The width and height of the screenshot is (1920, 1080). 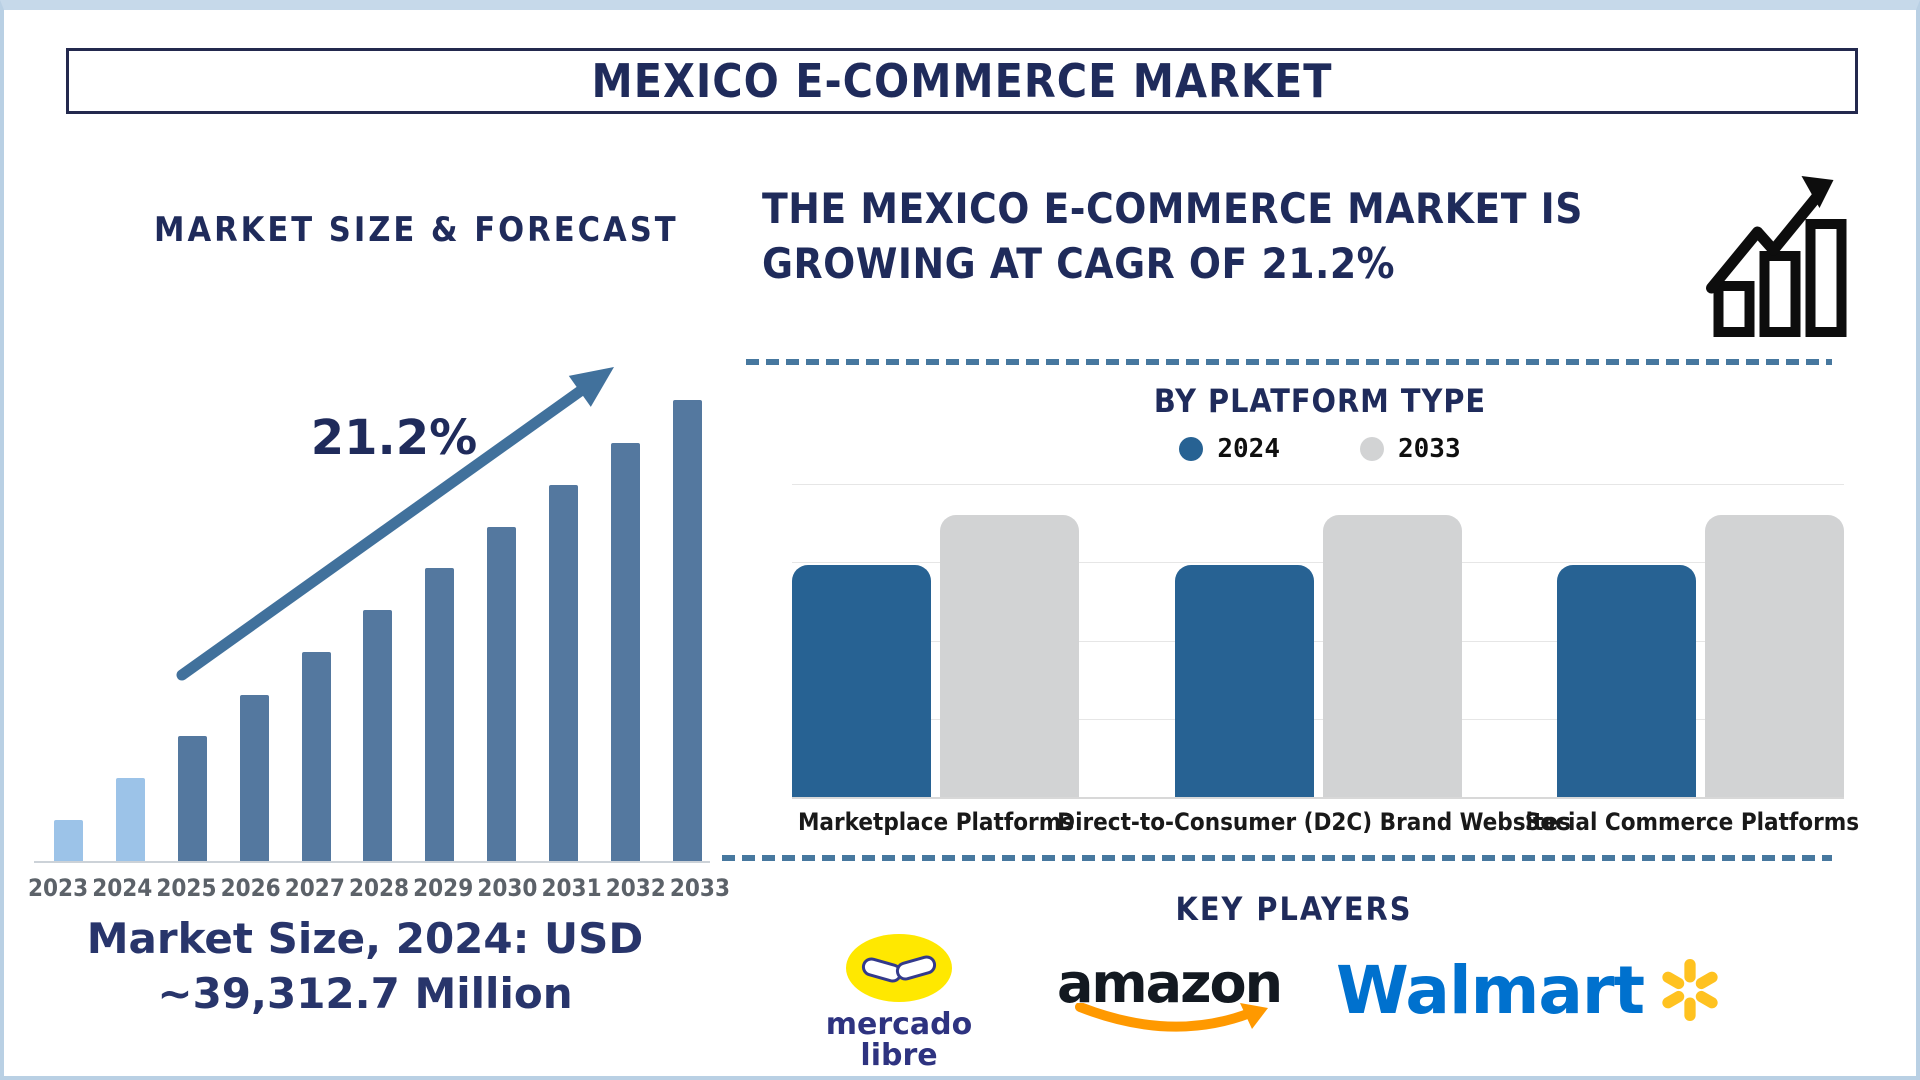 I want to click on forecast-heading: MARKET SIZE & FORECAST, so click(x=416, y=230).